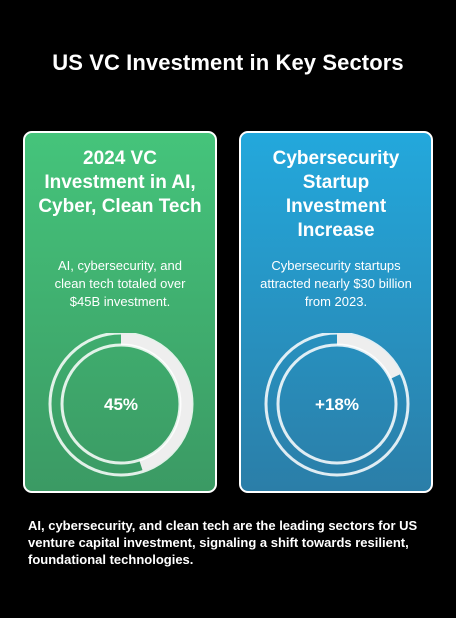  I want to click on gauge-chart-investment: 45%, so click(121, 405).